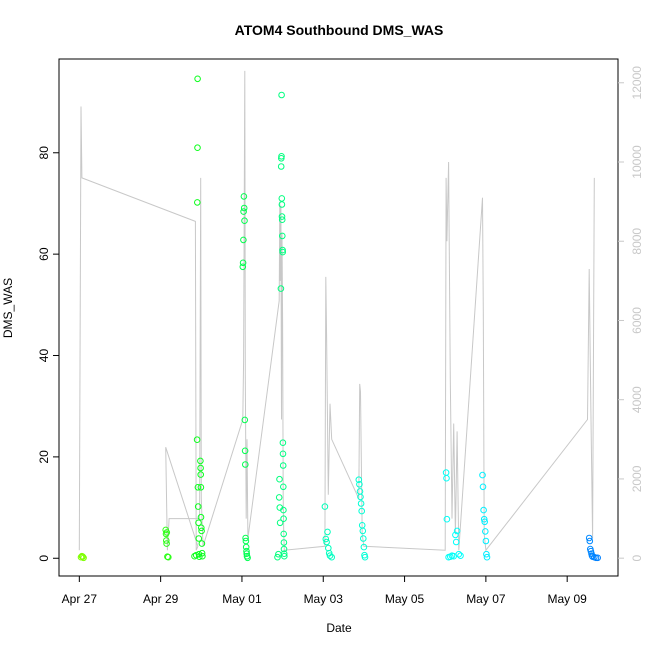  What do you see at coordinates (44, 356) in the screenshot?
I see `y-tick-label: 40` at bounding box center [44, 356].